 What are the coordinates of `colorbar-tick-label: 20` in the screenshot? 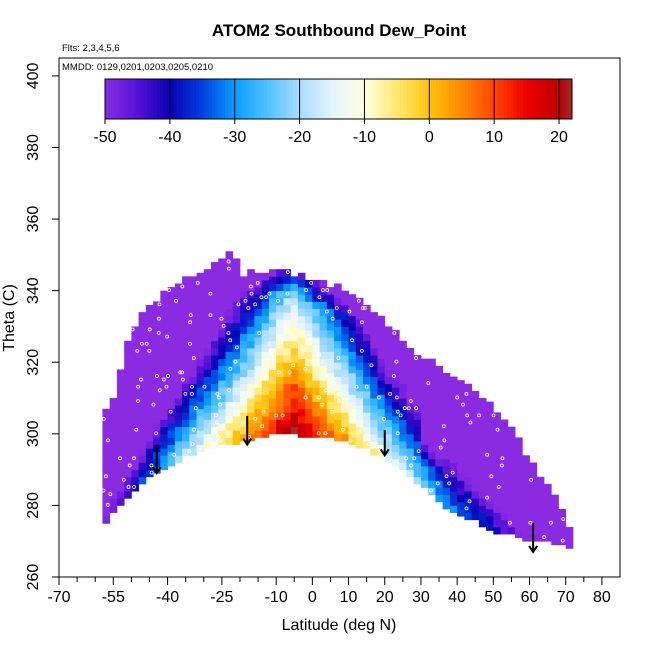 It's located at (559, 137).